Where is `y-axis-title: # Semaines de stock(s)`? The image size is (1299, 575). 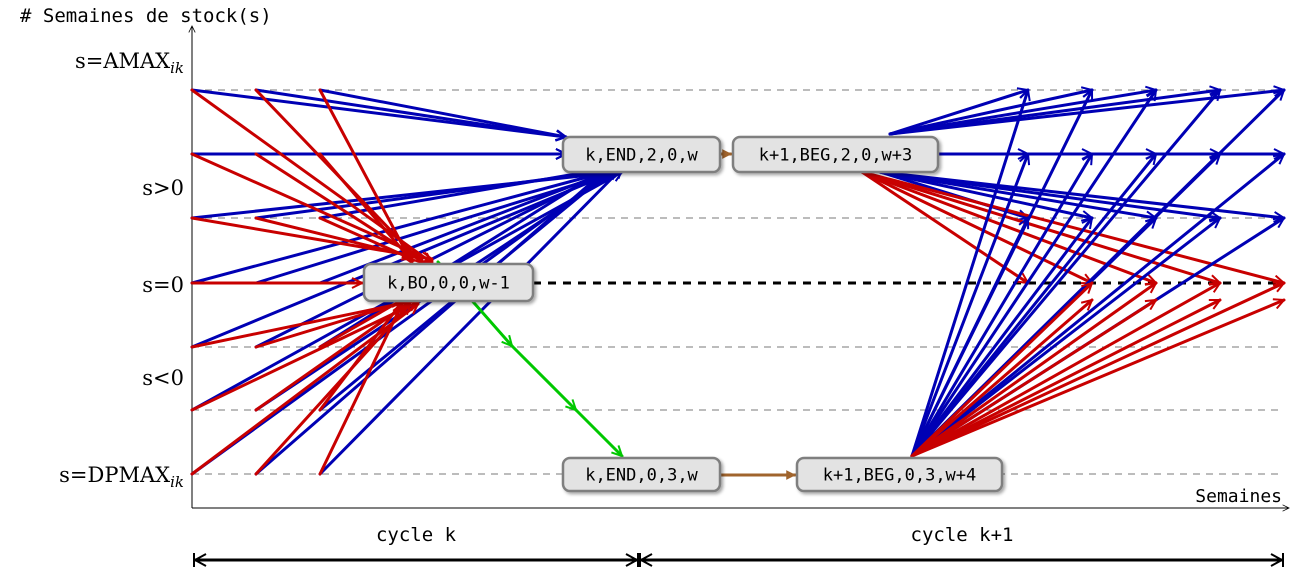
y-axis-title: # Semaines de stock(s) is located at coordinates (146, 16).